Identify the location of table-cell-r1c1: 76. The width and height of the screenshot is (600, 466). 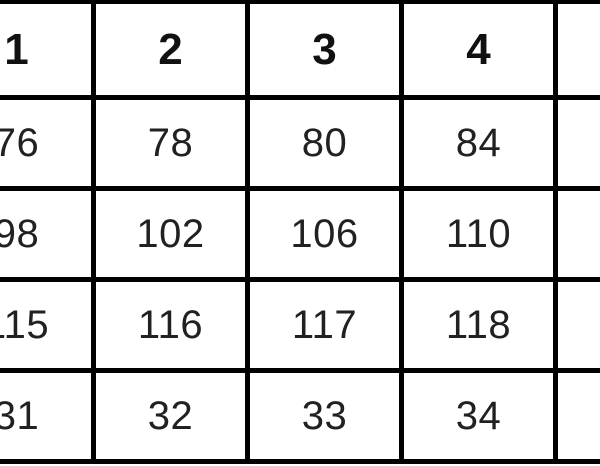
(45, 143).